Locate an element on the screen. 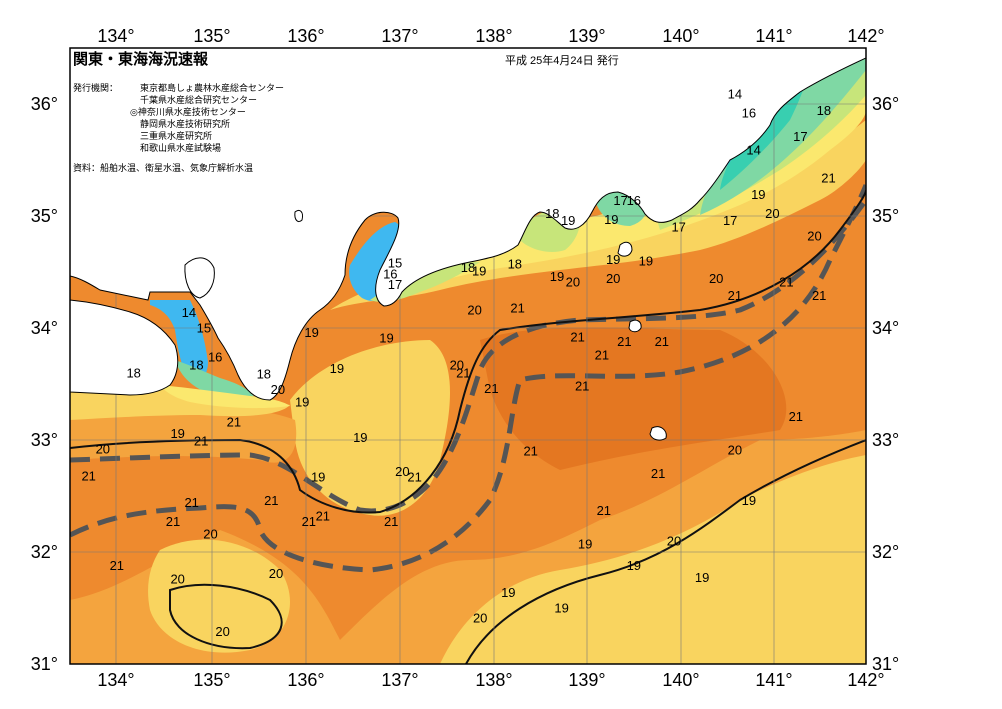 Image resolution: width=1002 pixels, height=709 pixels. land-hachijo-island is located at coordinates (658, 433).